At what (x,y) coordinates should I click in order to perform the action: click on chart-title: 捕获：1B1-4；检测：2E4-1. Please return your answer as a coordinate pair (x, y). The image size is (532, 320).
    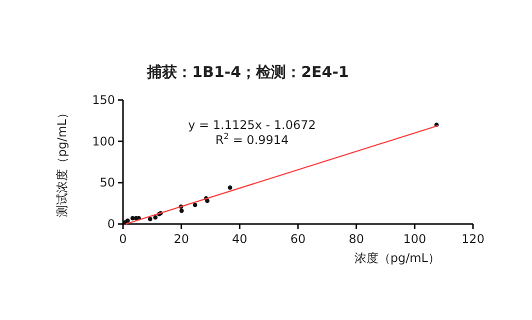
    Looking at the image, I should click on (247, 72).